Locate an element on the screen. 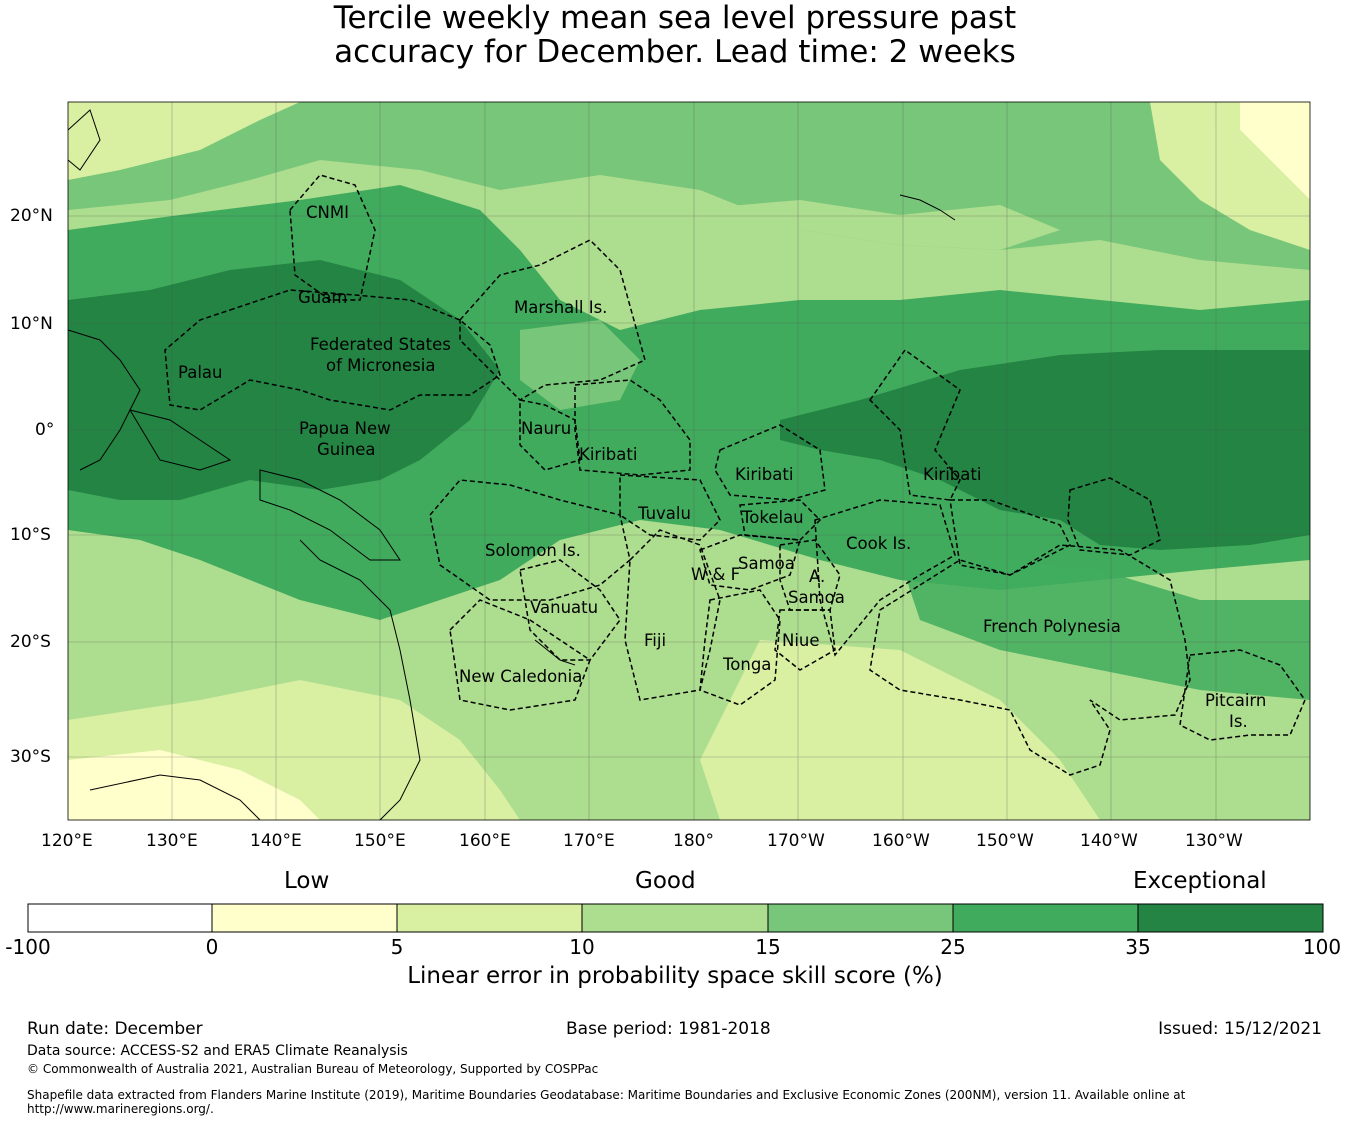 Image resolution: width=1350 pixels, height=1125 pixels. tonga-boundary is located at coordinates (740, 647).